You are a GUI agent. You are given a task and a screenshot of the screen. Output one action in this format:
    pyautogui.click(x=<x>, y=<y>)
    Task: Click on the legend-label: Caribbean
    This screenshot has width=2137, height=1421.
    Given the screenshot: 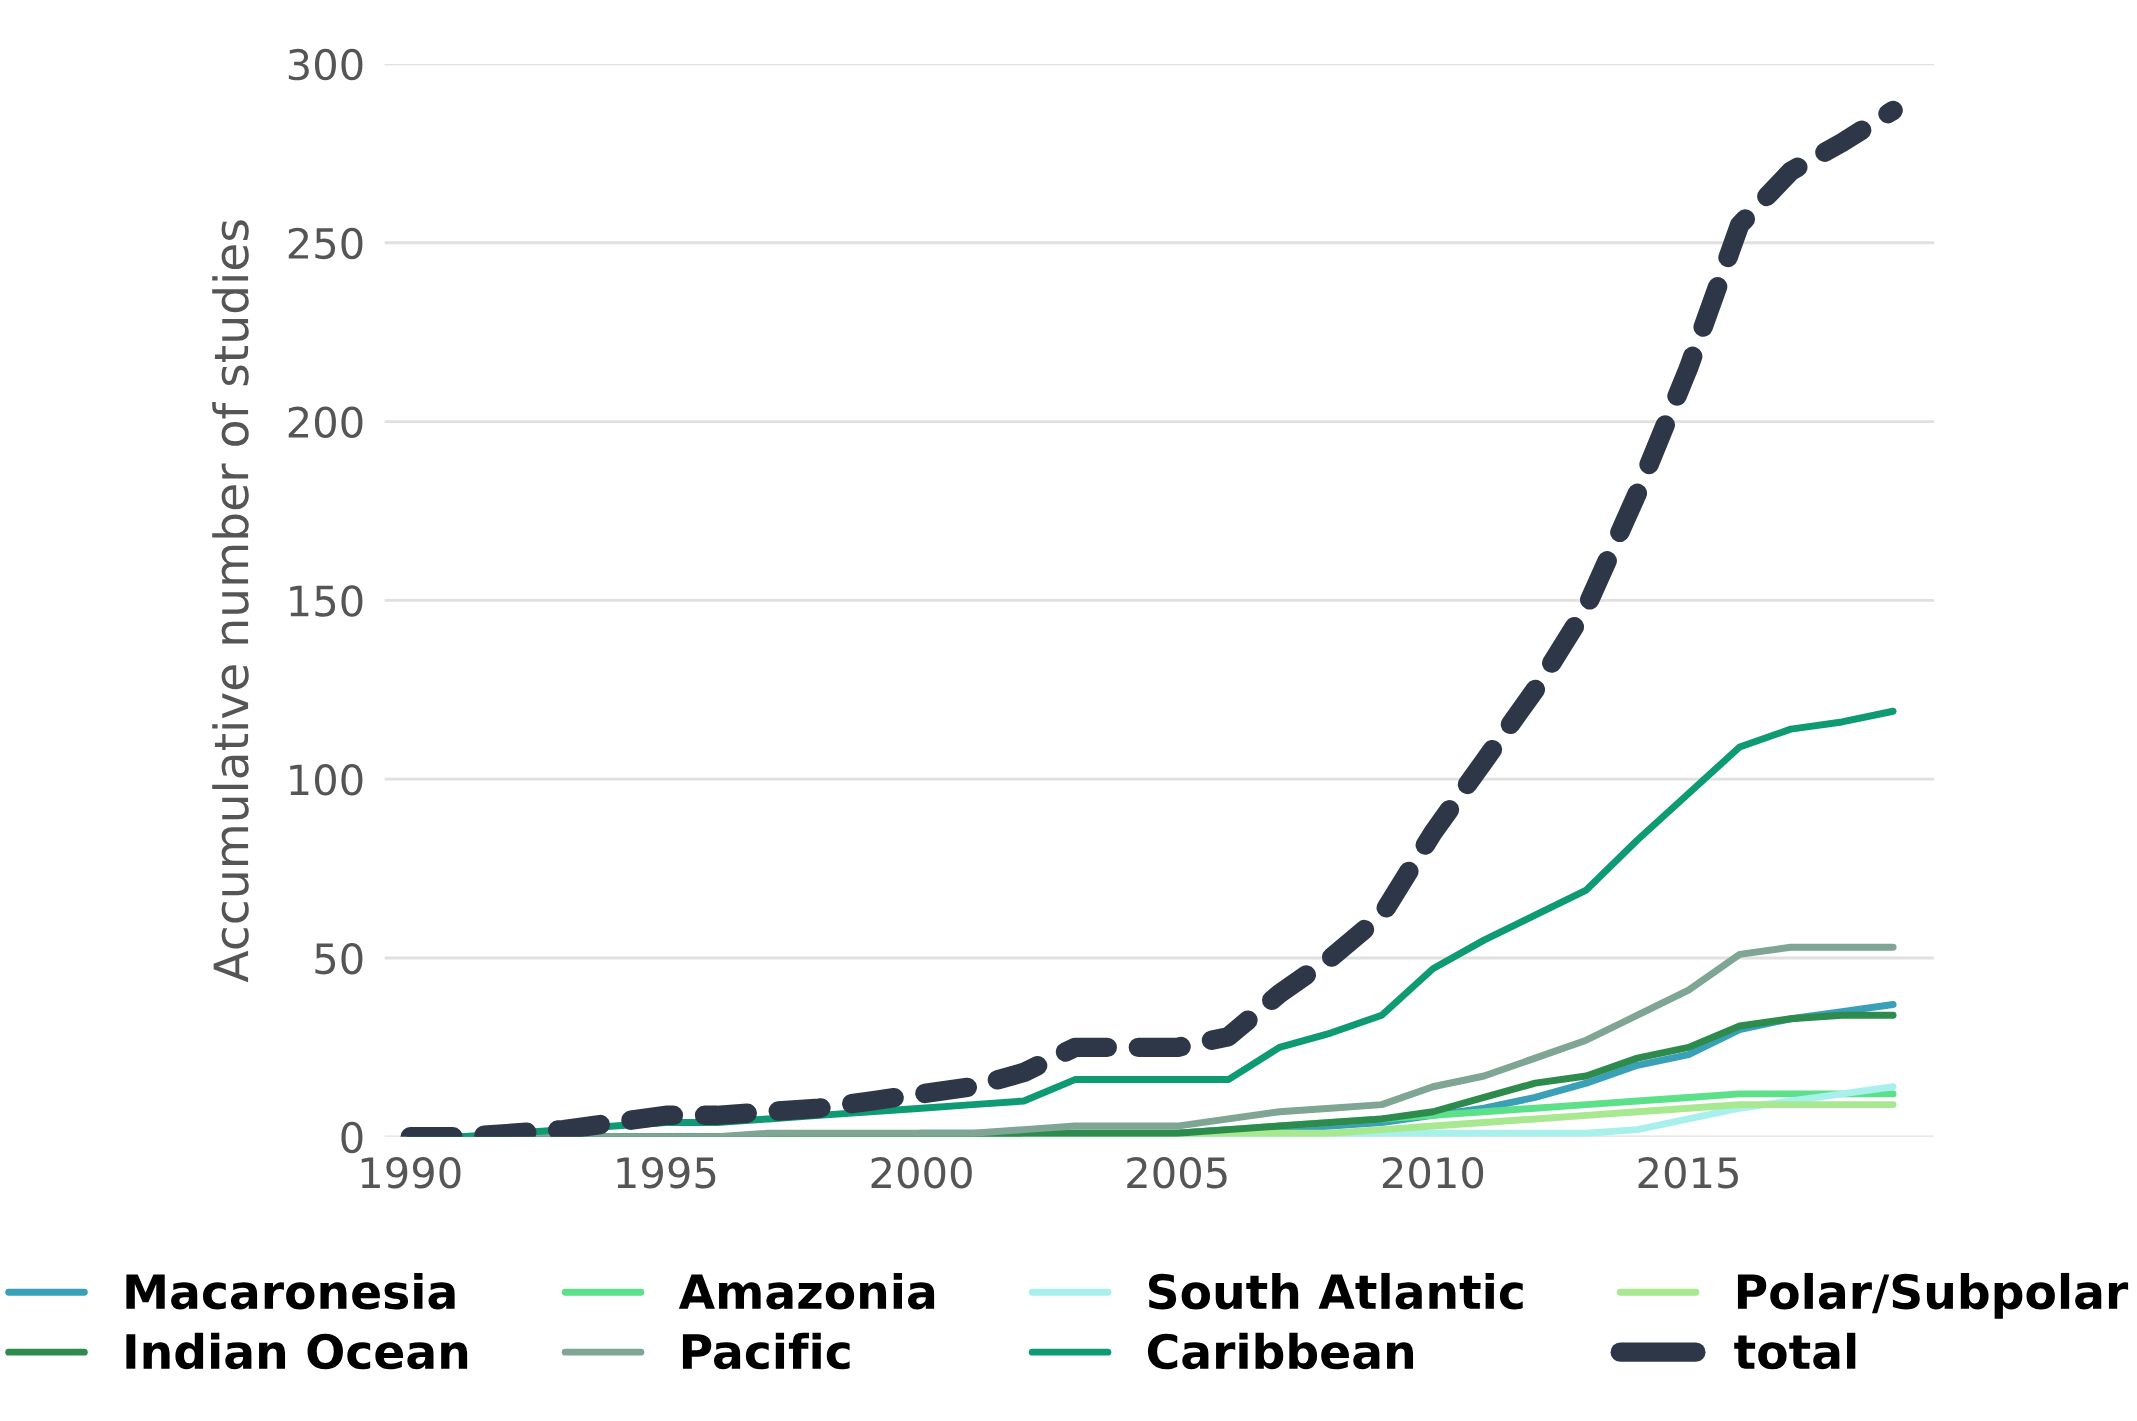 What is the action you would take?
    pyautogui.click(x=1280, y=1351)
    